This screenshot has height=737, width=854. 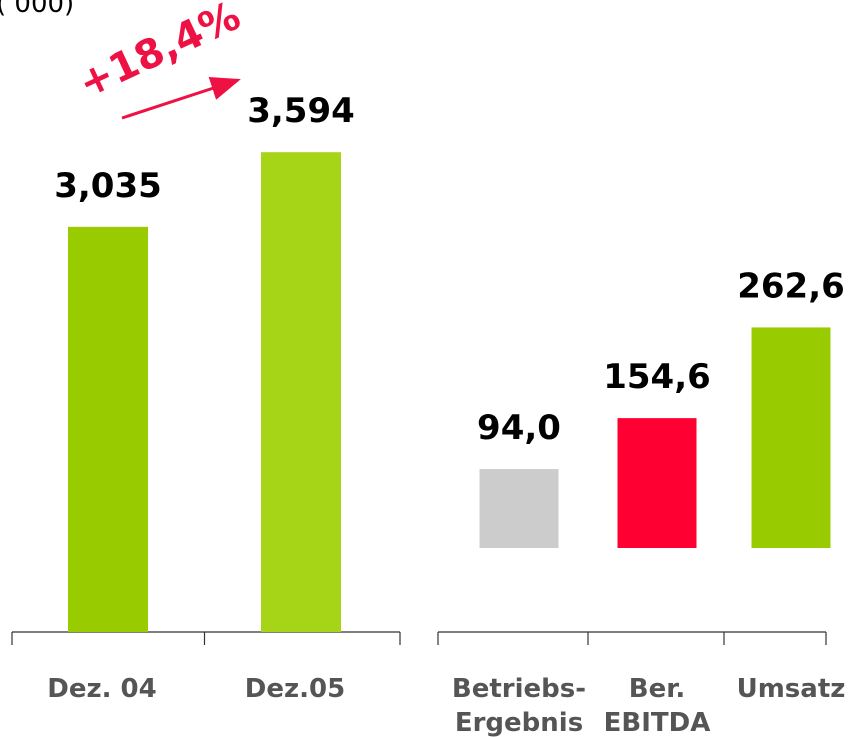 I want to click on growth-arrow, so click(x=181, y=98).